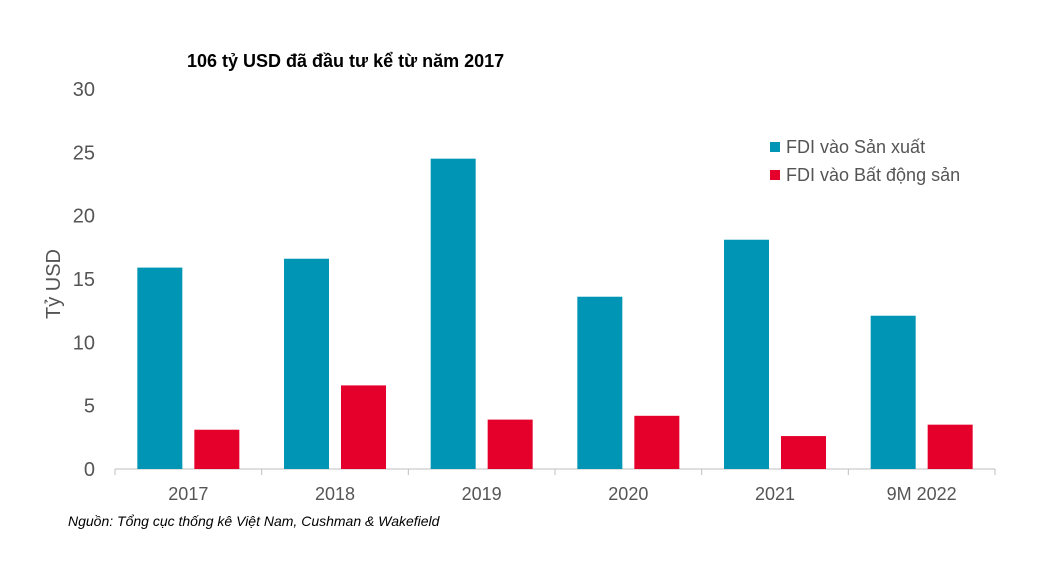 This screenshot has height=582, width=1060. Describe the element at coordinates (335, 494) in the screenshot. I see `x-tick-label: 2018` at that location.